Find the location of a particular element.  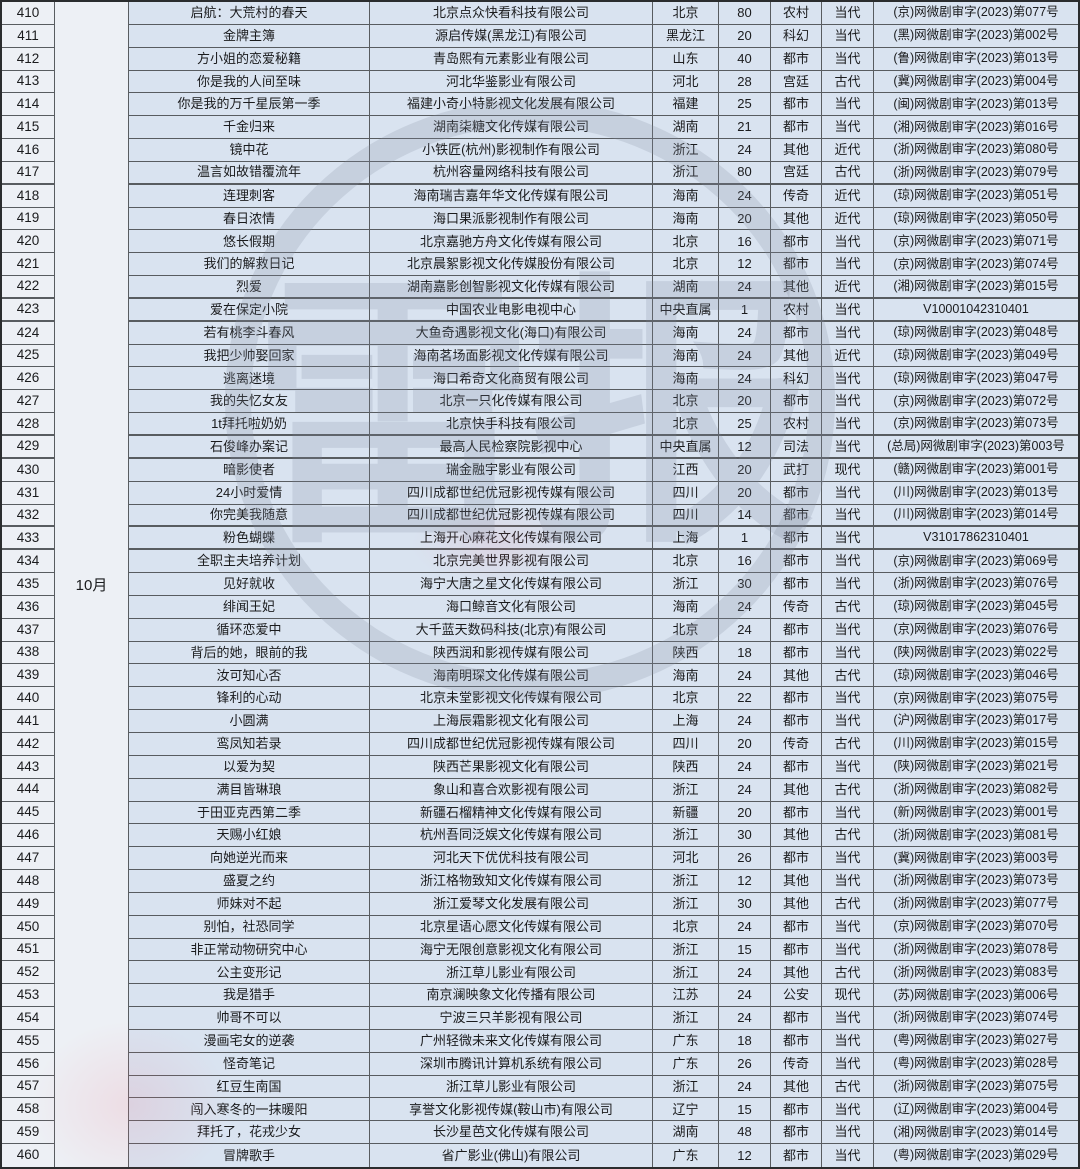

genre-cell: 农村 is located at coordinates (796, 13).